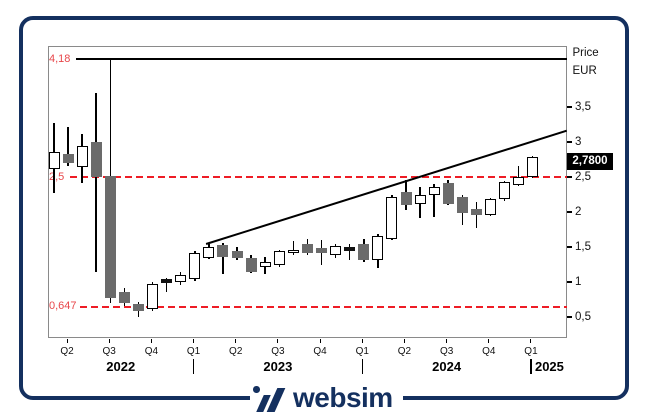  What do you see at coordinates (585, 53) in the screenshot?
I see `y-axis-title: Price` at bounding box center [585, 53].